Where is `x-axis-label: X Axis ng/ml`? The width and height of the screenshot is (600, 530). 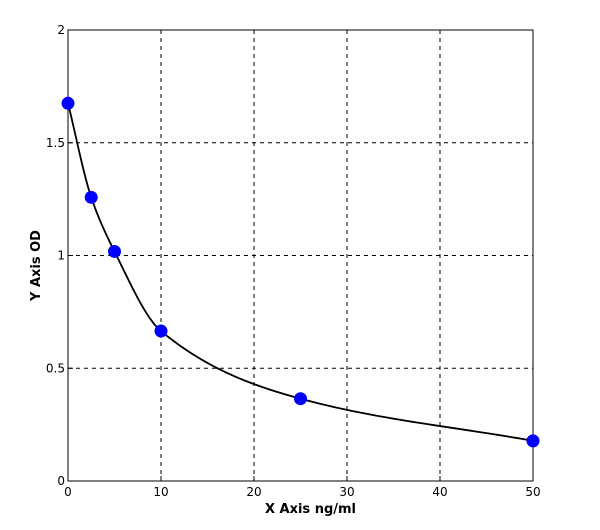 x-axis-label: X Axis ng/ml is located at coordinates (310, 509).